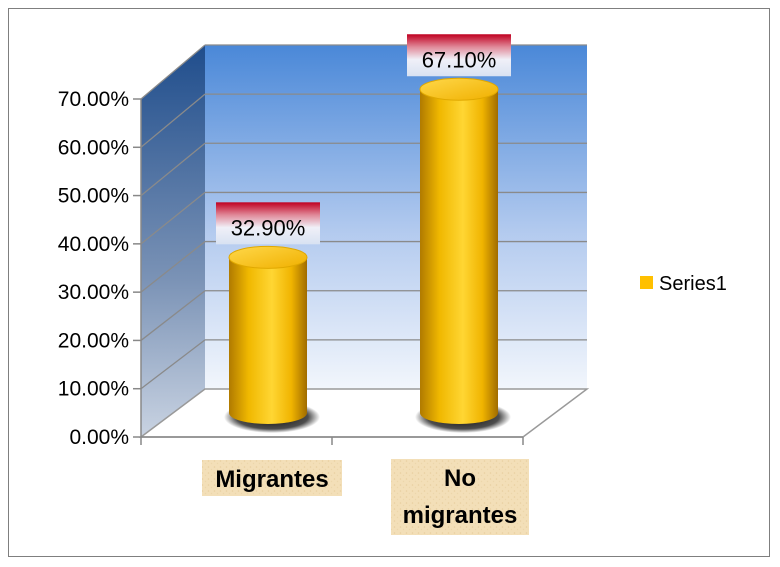  Describe the element at coordinates (459, 59) in the screenshot. I see `data-label: 67.10%` at that location.